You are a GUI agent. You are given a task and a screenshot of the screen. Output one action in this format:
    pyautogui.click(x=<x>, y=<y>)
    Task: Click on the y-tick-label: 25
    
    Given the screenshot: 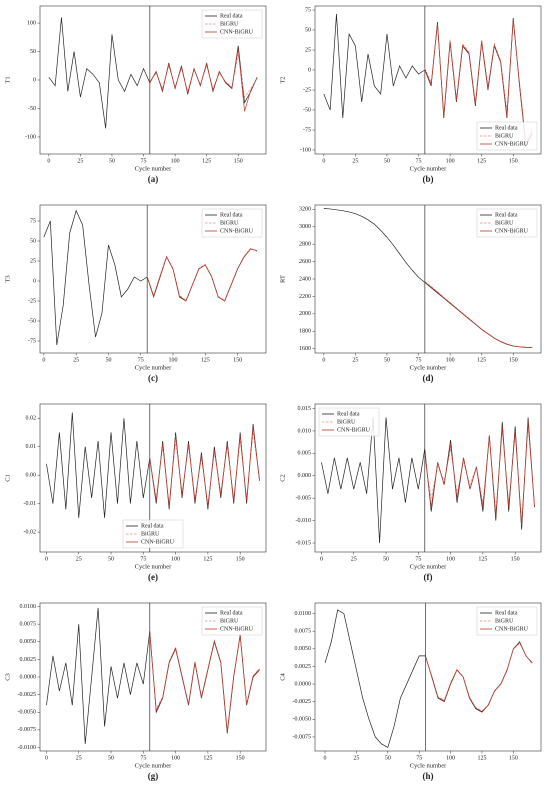 What is the action you would take?
    pyautogui.click(x=308, y=50)
    